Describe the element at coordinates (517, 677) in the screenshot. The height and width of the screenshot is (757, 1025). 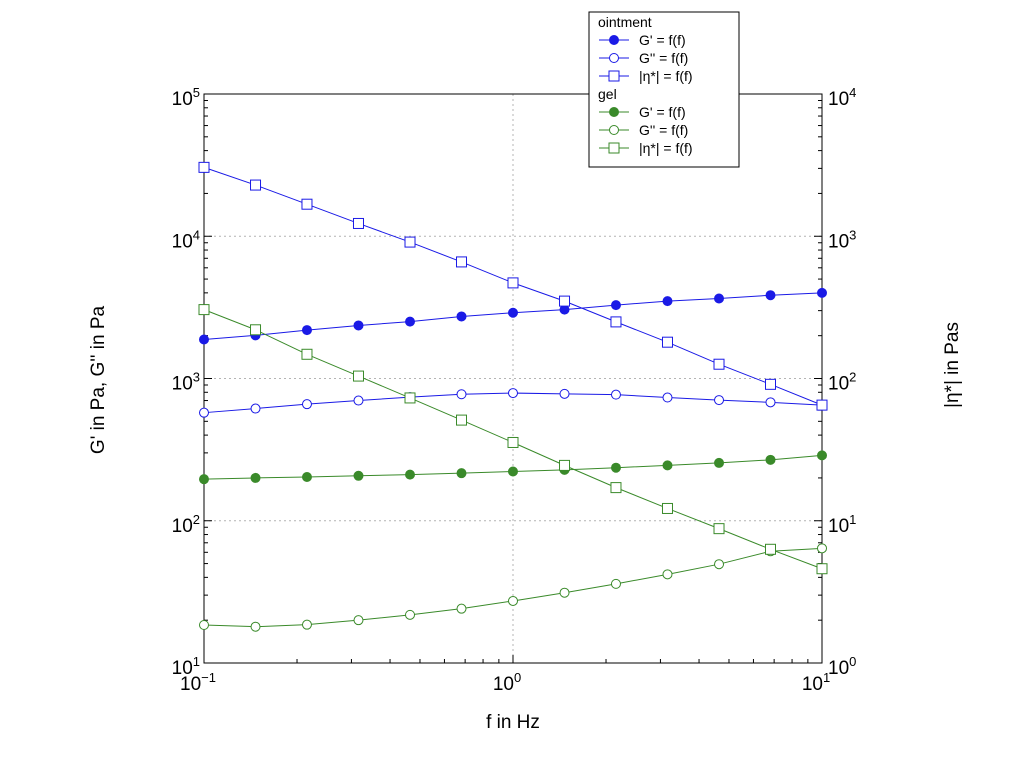
I see `x-tick-label-exponent: 0` at that location.